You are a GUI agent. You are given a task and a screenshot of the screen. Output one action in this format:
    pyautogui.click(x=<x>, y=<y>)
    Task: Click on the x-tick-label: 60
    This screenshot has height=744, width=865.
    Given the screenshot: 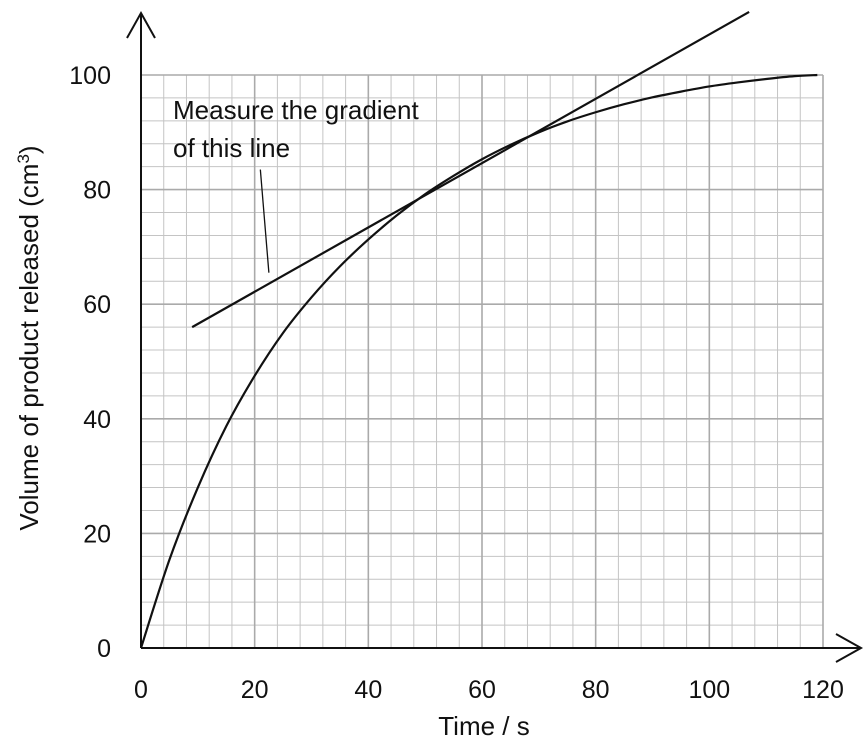 What is the action you would take?
    pyautogui.click(x=482, y=690)
    